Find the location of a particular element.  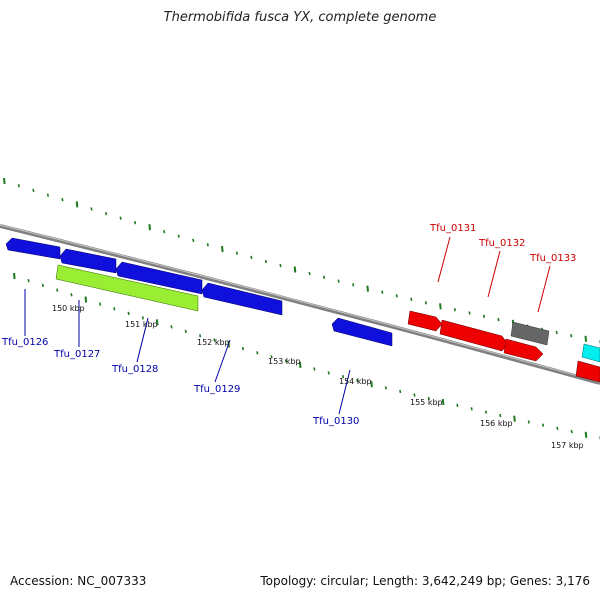

tick-label-151: 151 kbp is located at coordinates (141, 324).